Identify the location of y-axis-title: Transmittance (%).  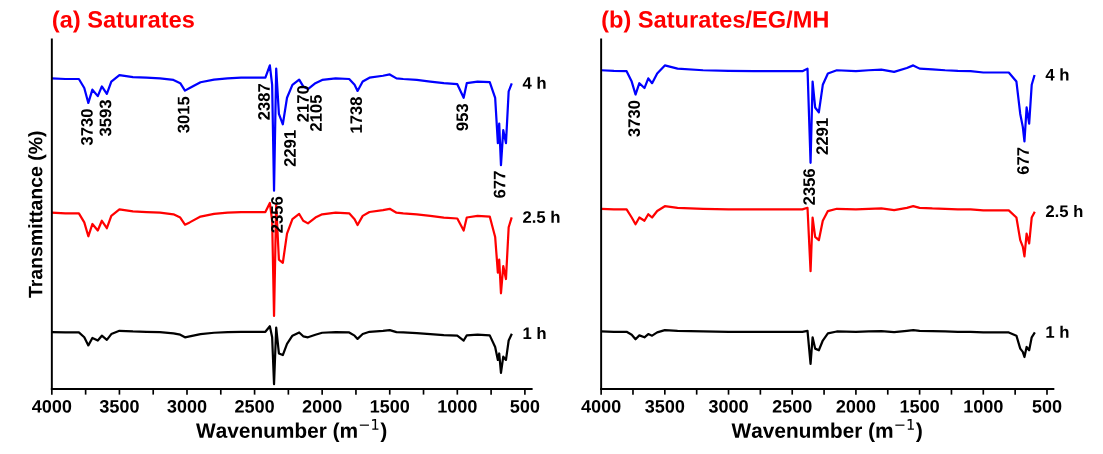
(37, 214).